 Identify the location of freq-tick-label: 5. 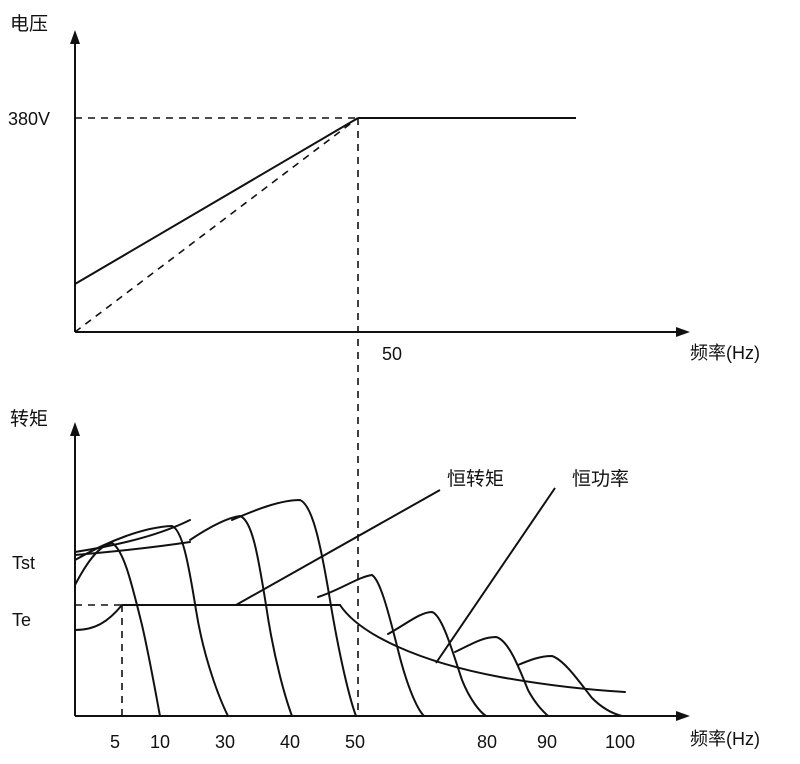
(115, 742).